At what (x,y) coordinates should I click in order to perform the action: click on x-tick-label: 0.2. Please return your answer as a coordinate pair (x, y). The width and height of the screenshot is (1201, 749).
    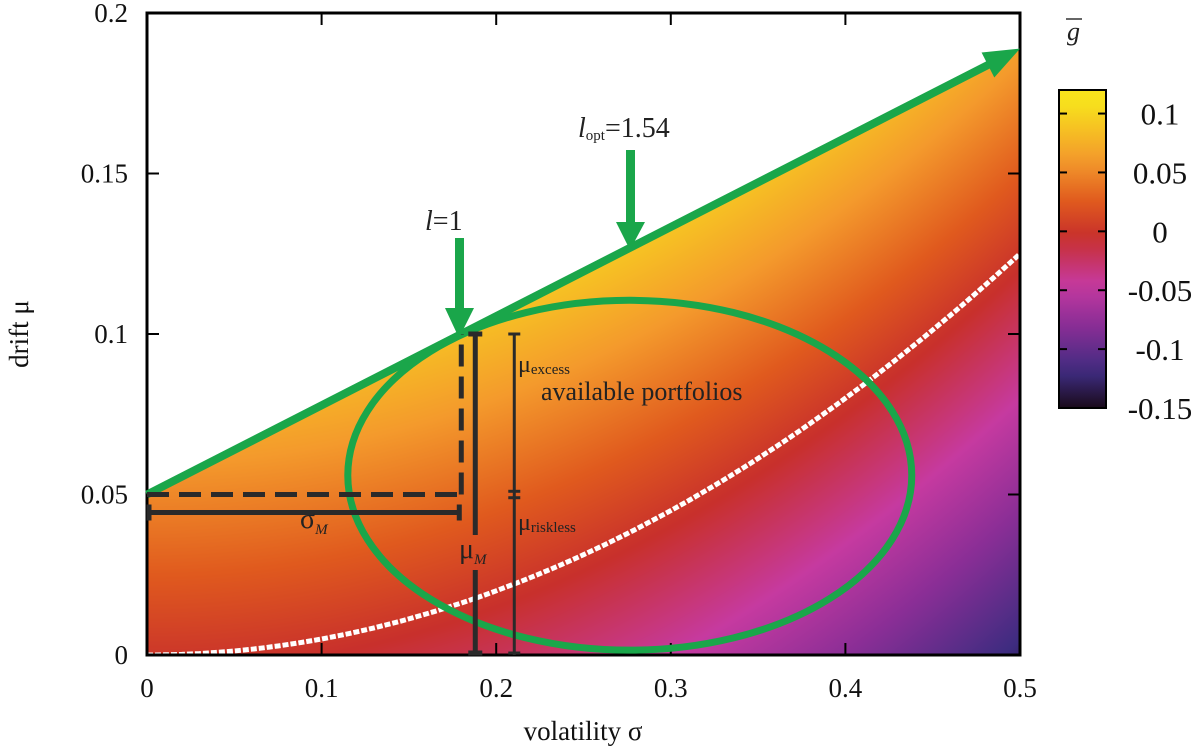
    Looking at the image, I should click on (496, 688).